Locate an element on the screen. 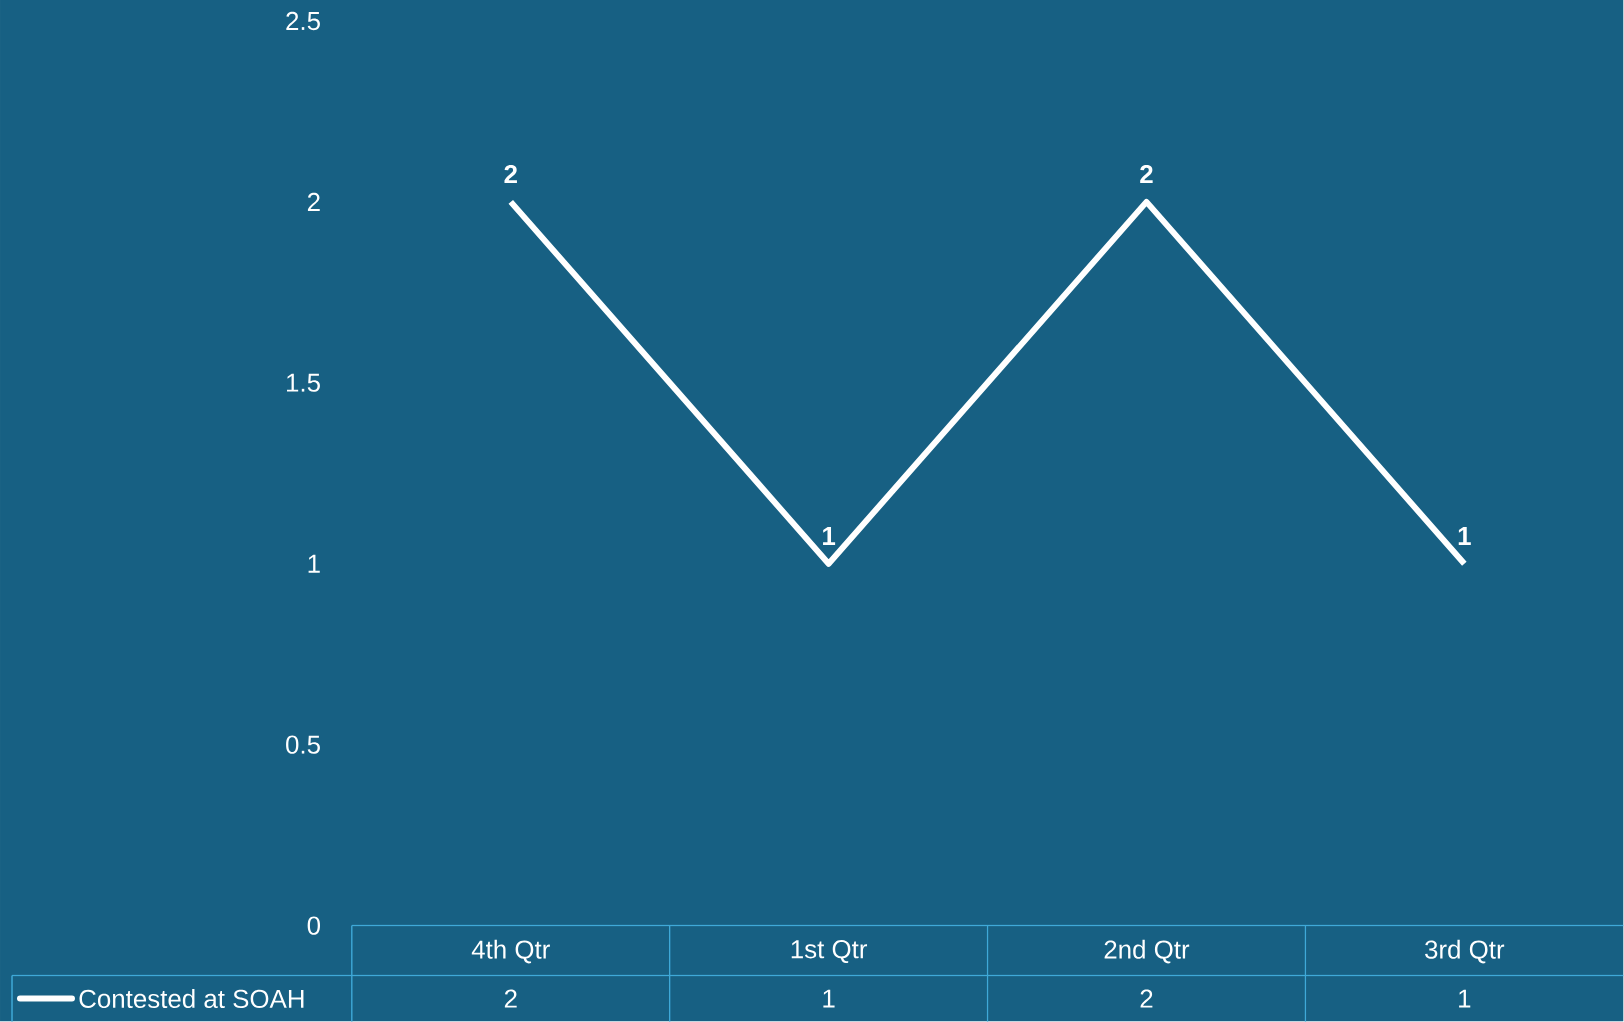  x-tick-label: 4th Qtr is located at coordinates (510, 951).